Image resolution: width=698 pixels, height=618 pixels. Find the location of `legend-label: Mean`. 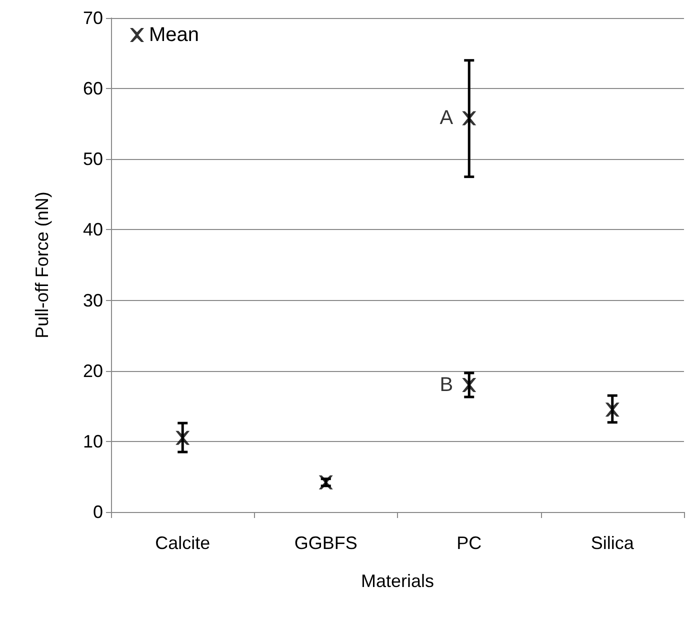

legend-label: Mean is located at coordinates (174, 35).